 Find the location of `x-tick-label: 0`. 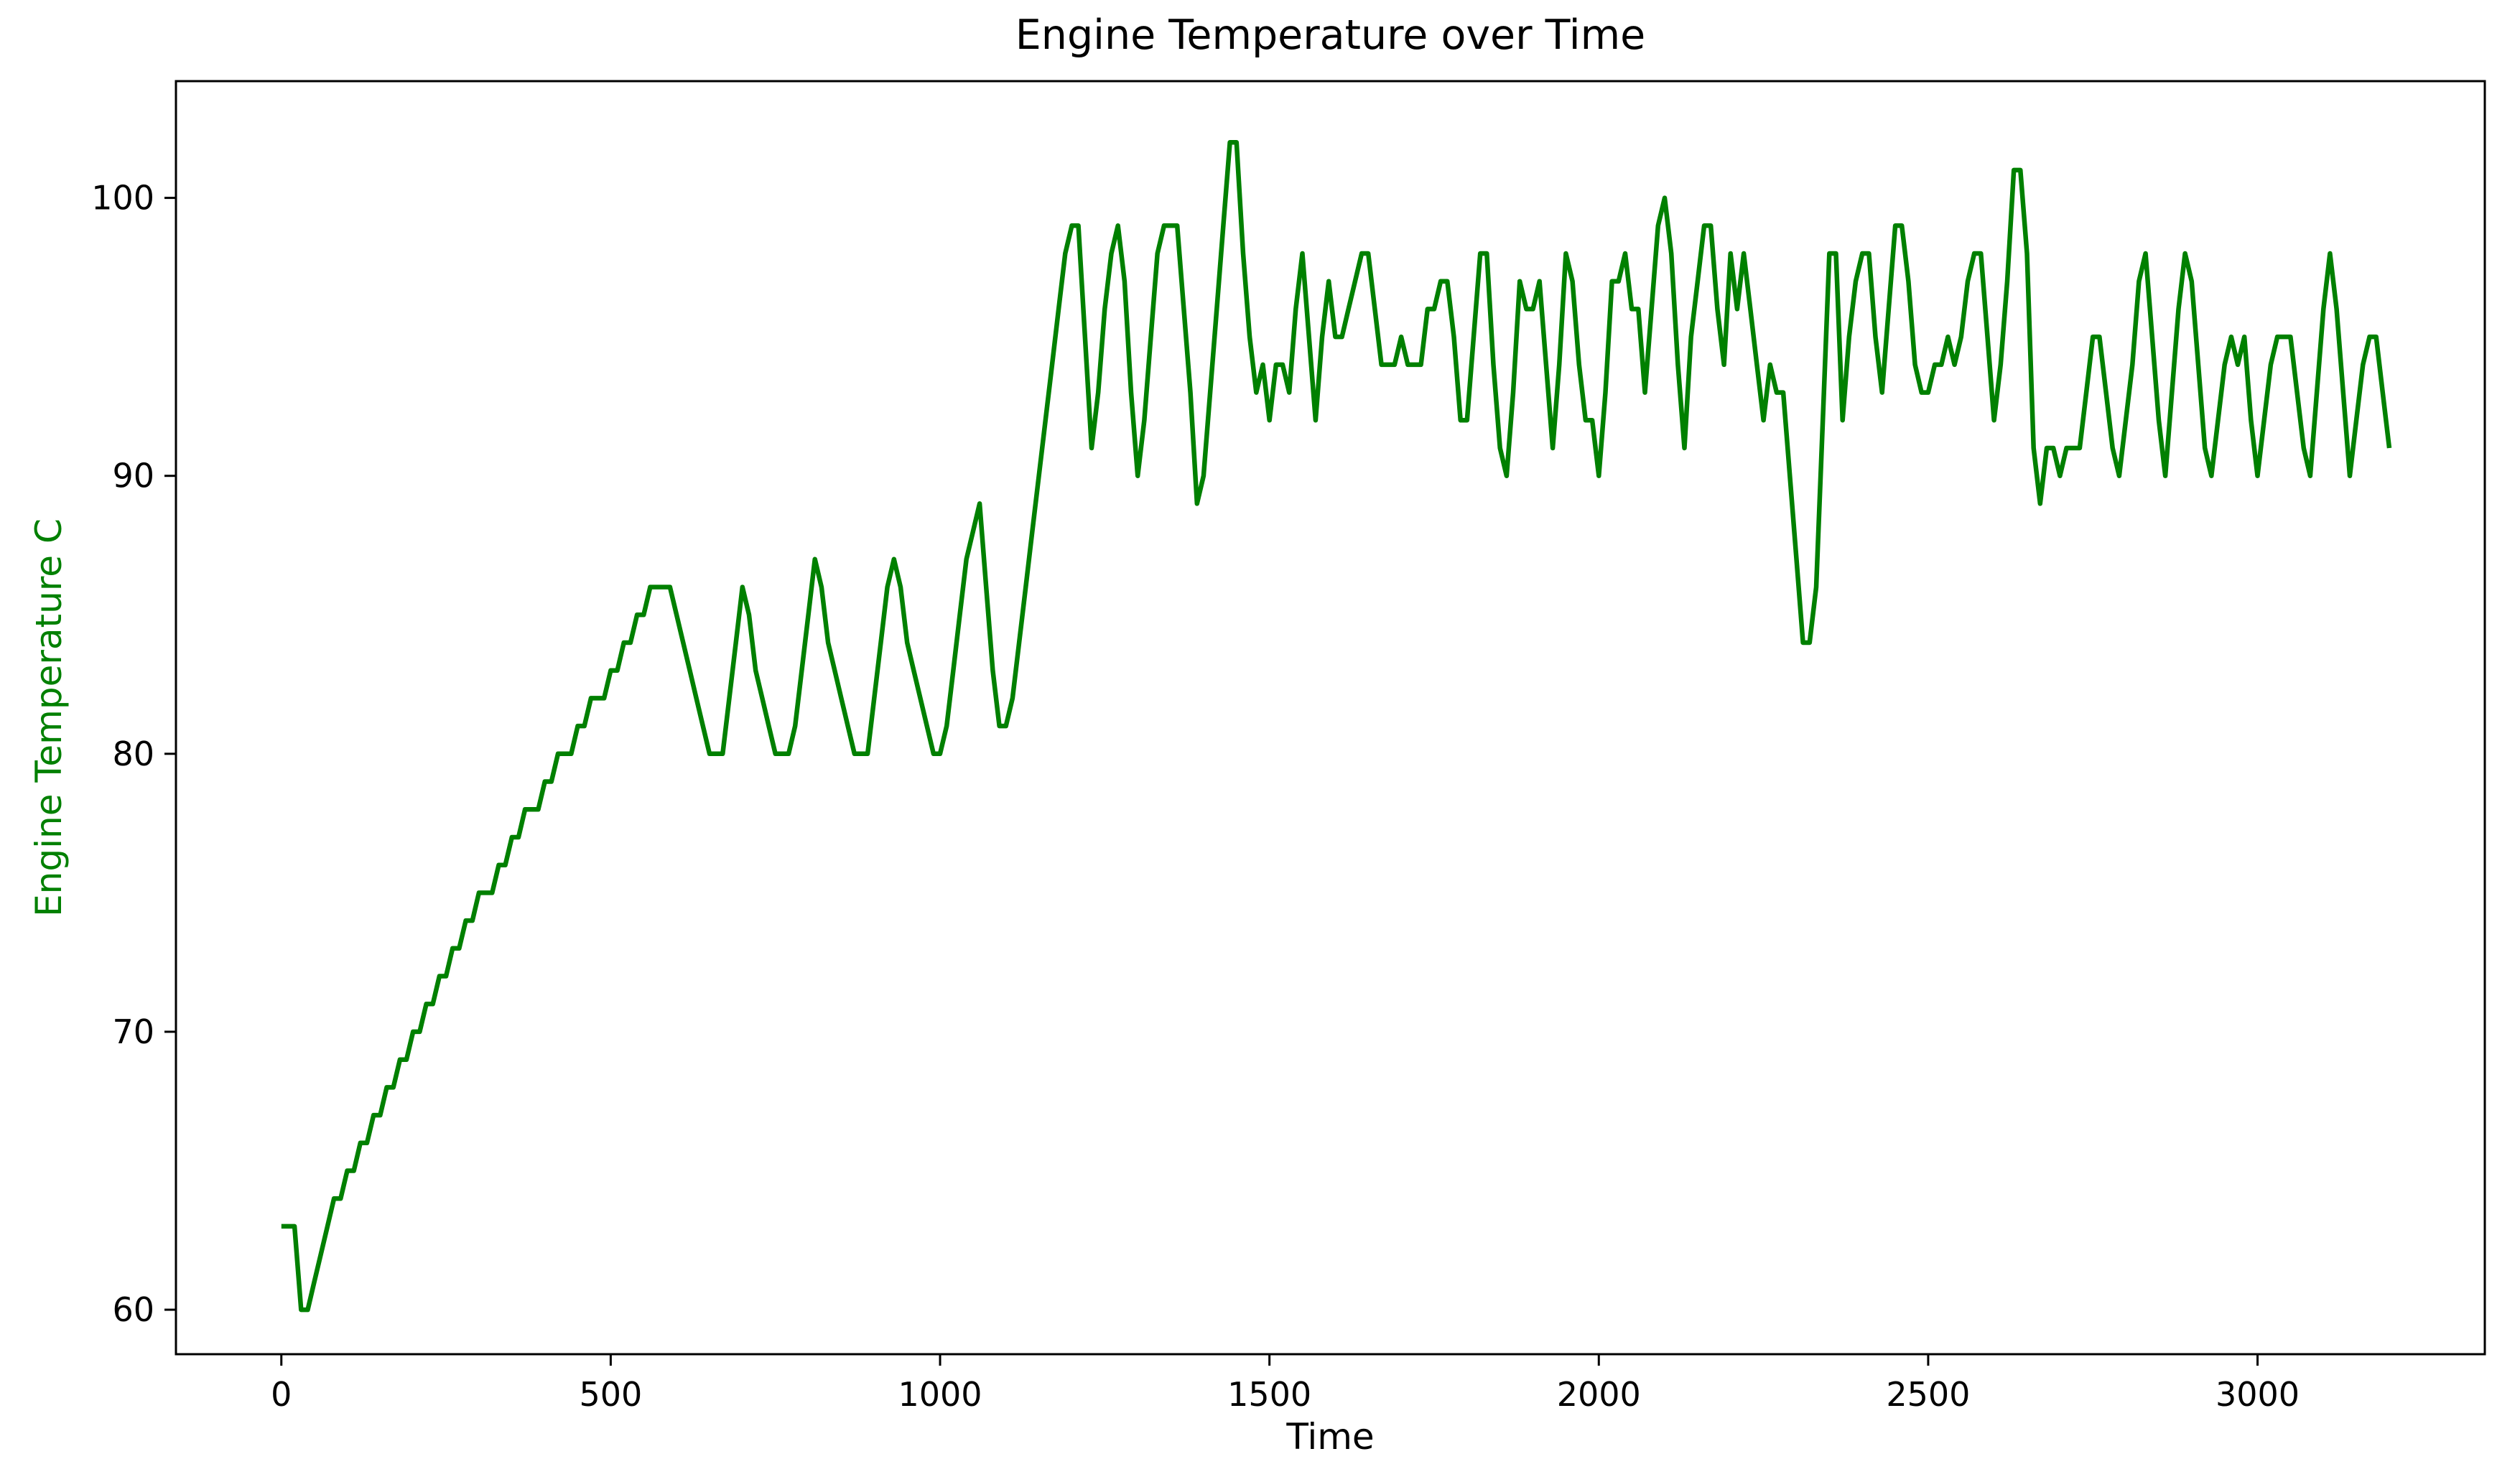

x-tick-label: 0 is located at coordinates (281, 1395).